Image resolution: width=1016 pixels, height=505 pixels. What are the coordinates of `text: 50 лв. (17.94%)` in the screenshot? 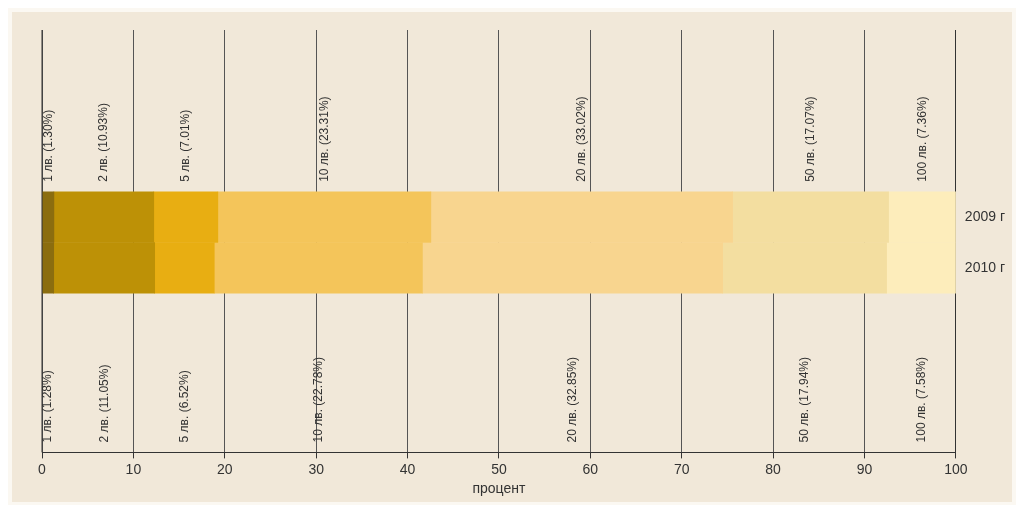 It's located at (803, 399).